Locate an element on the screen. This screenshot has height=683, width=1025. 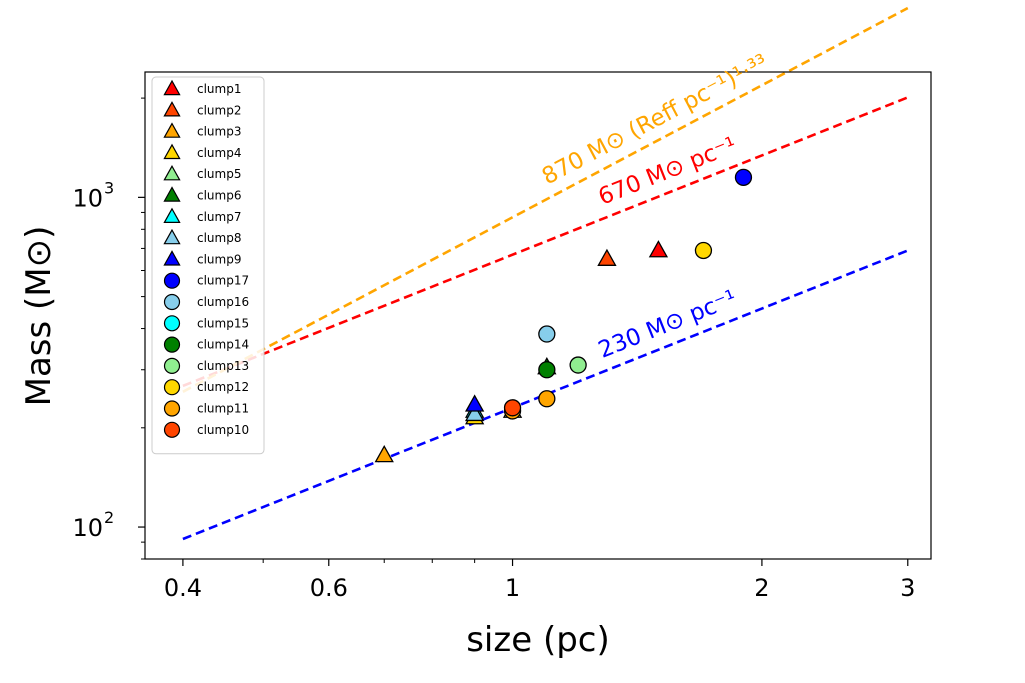
clump3-point is located at coordinates (384, 454).